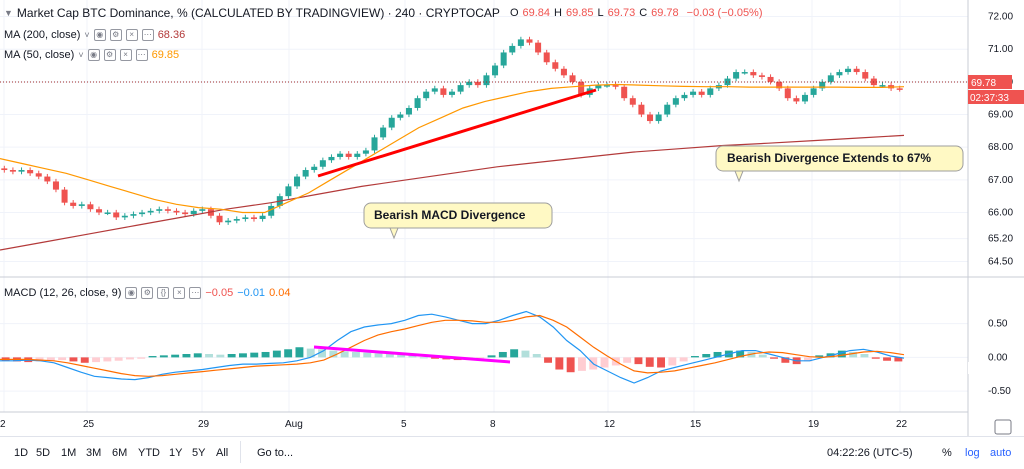 The image size is (1024, 469). Describe the element at coordinates (94, 453) in the screenshot. I see `range-3m: 3M` at that location.